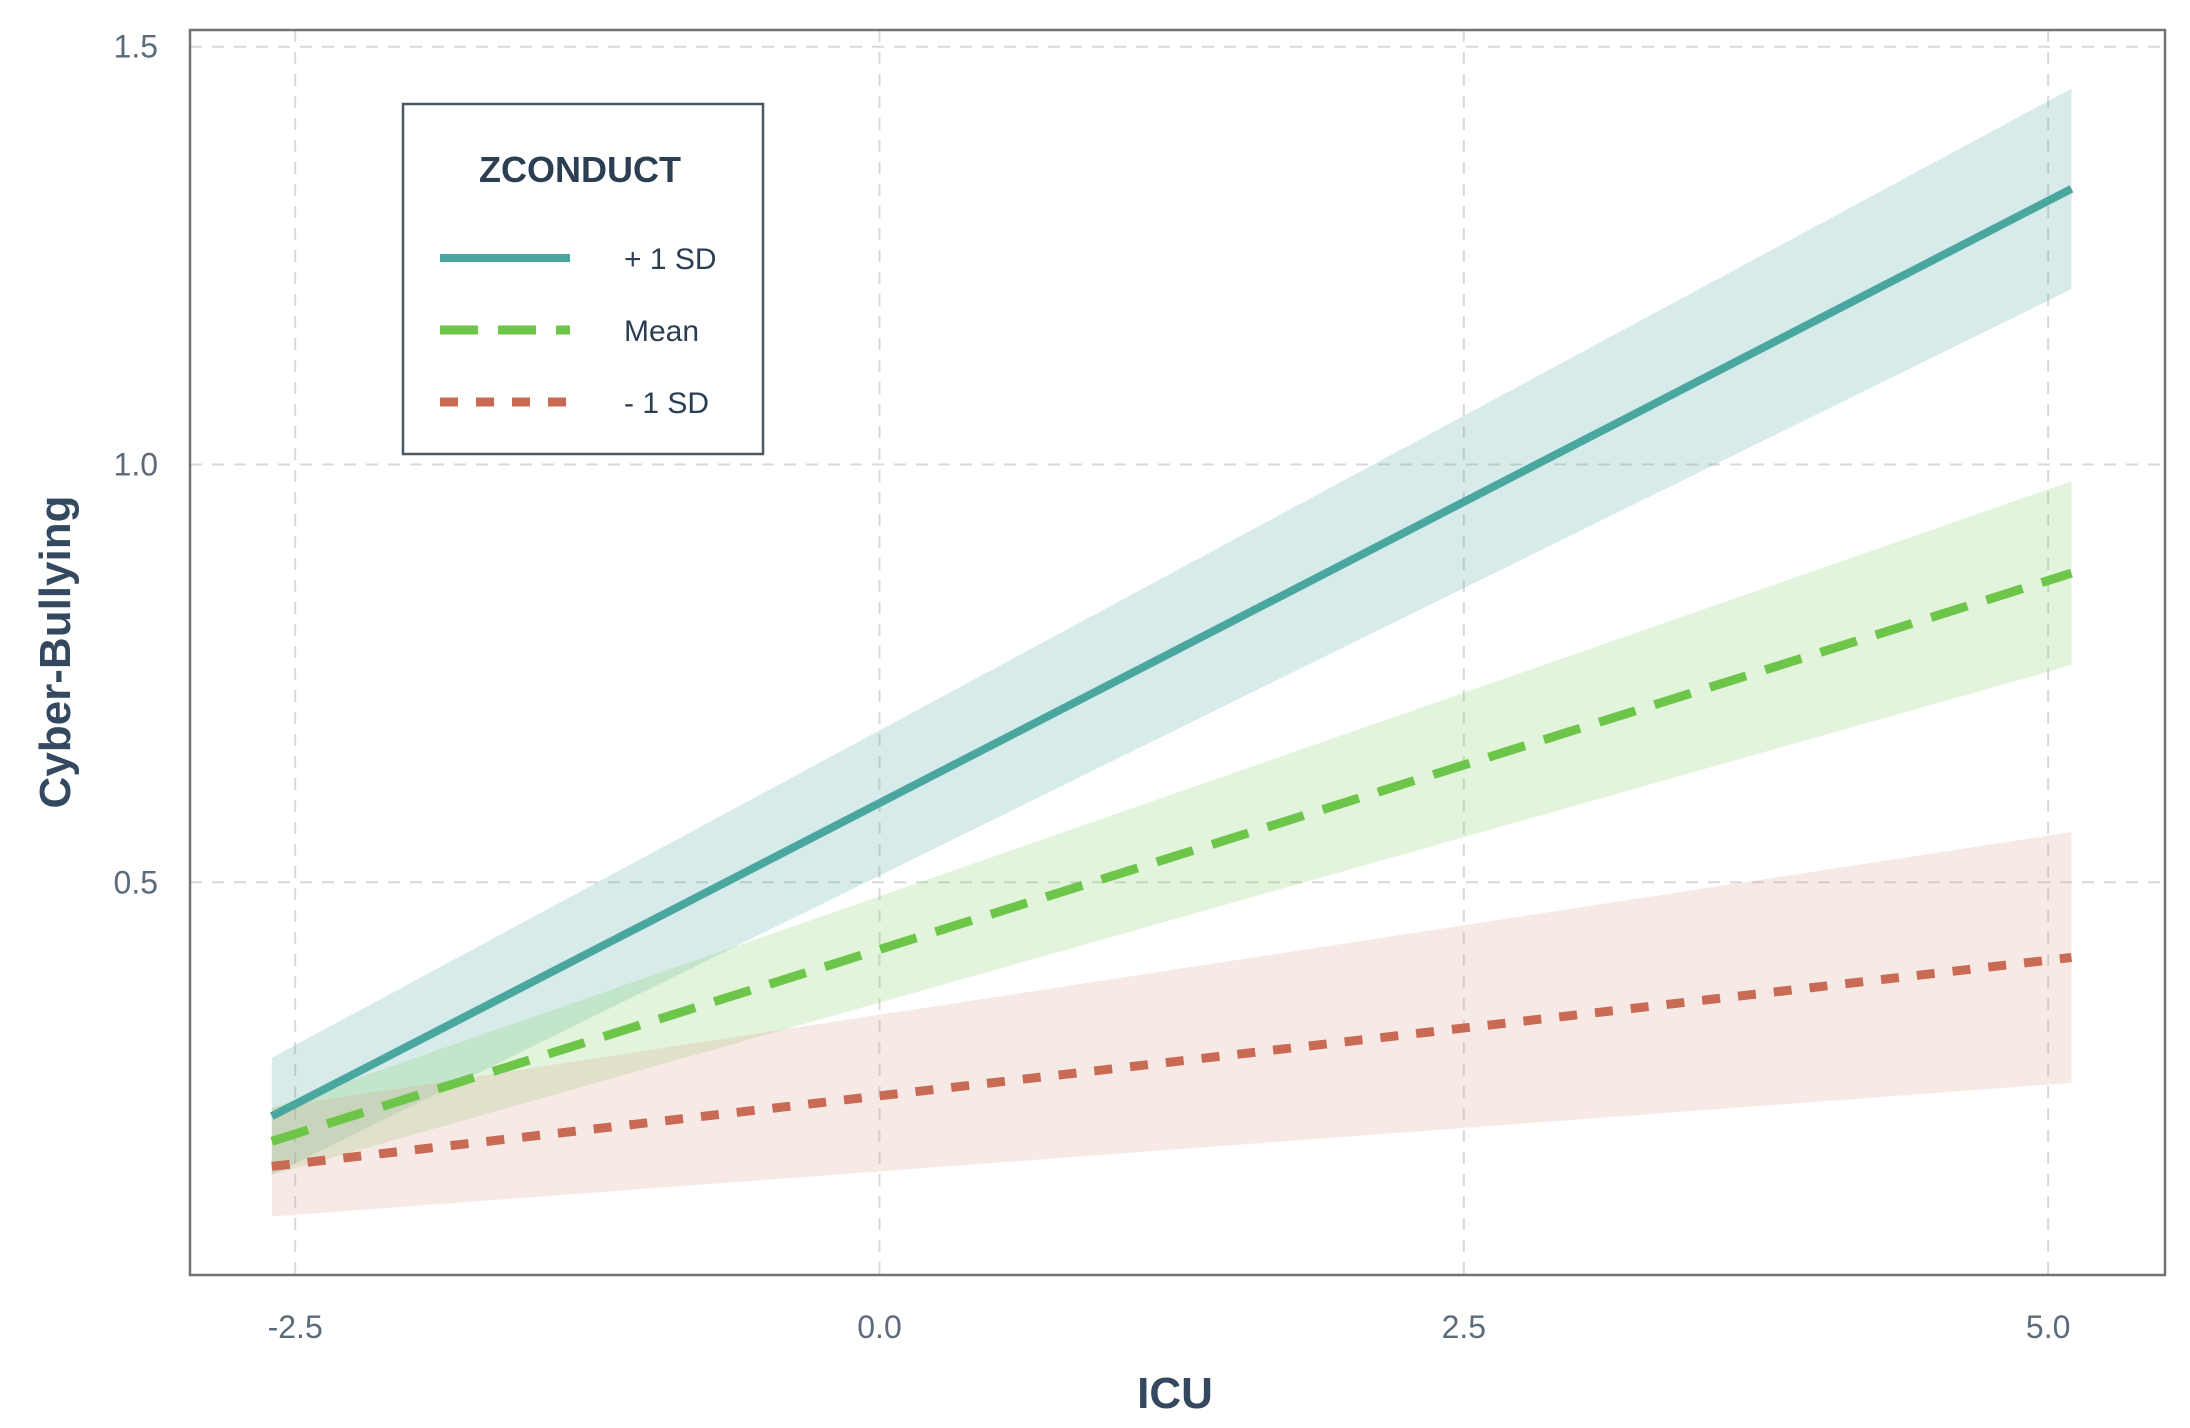  What do you see at coordinates (136, 47) in the screenshot?
I see `y-tick-label-2: 1.5` at bounding box center [136, 47].